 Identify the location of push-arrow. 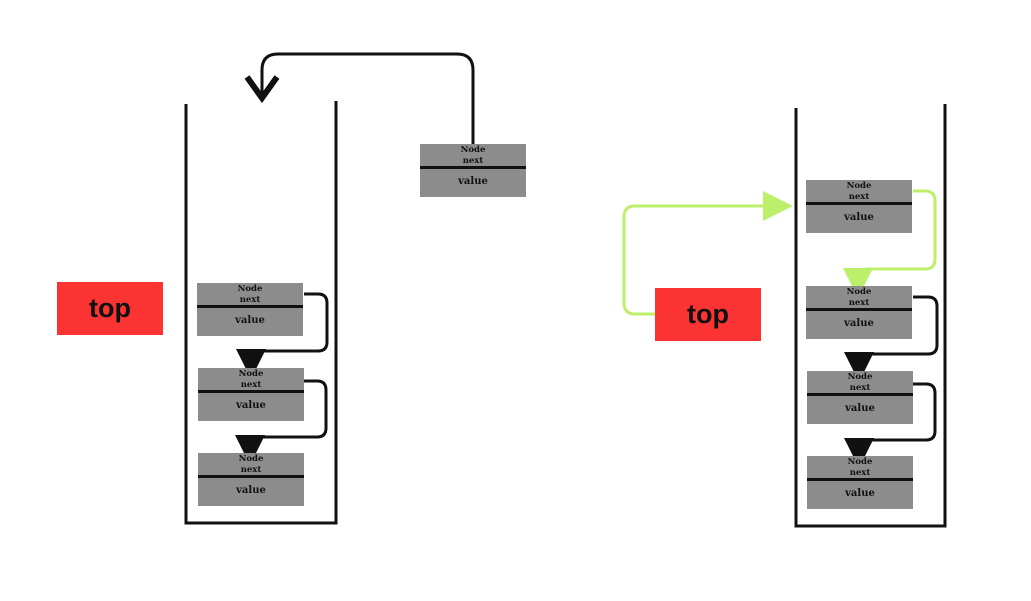
(359, 98).